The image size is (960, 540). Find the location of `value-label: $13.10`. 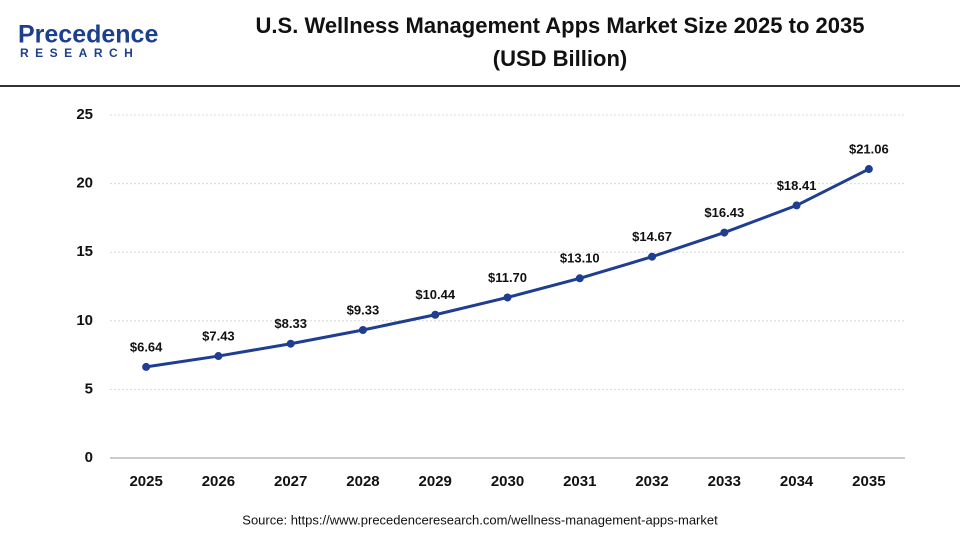

value-label: $13.10 is located at coordinates (580, 258).